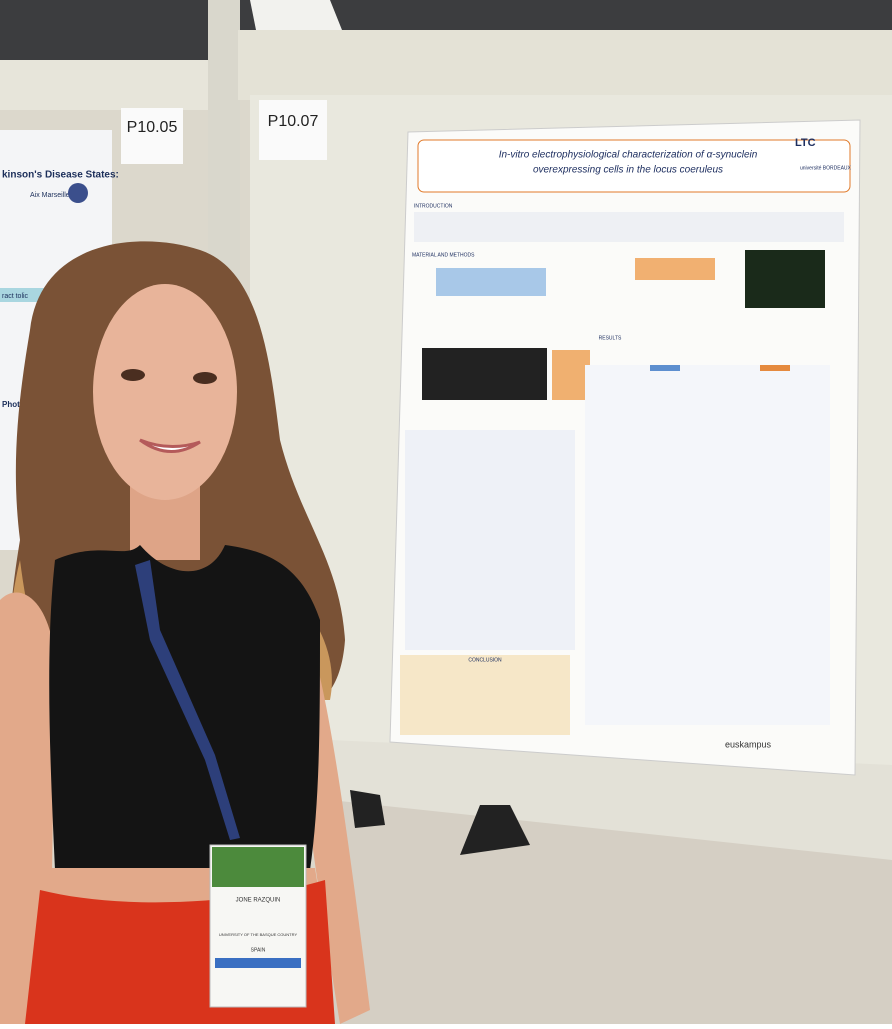 The image size is (892, 1029). I want to click on badge-strip, so click(258, 963).